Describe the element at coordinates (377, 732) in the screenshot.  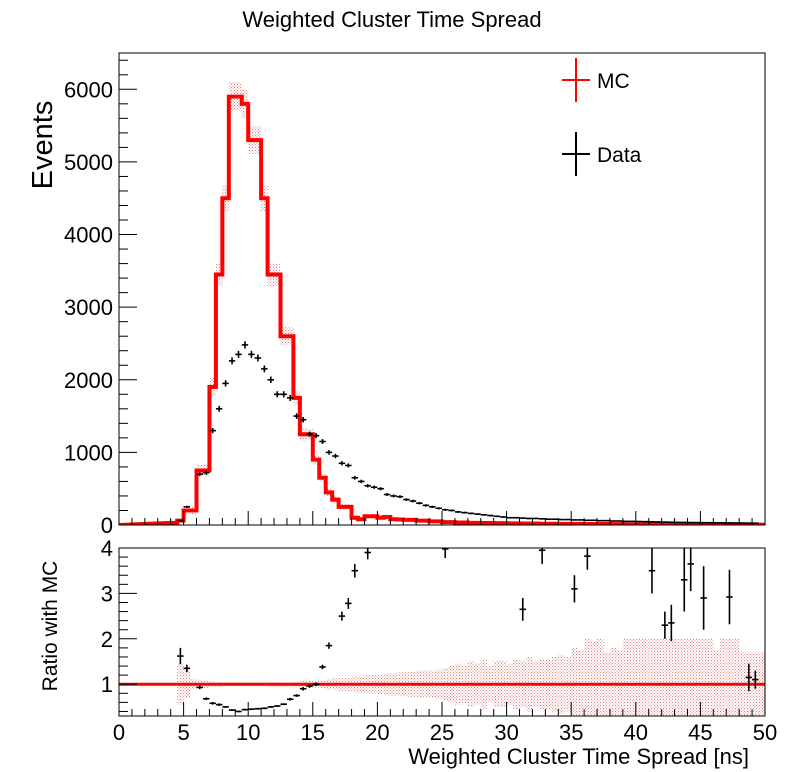
I see `x-tick-label: 20` at that location.